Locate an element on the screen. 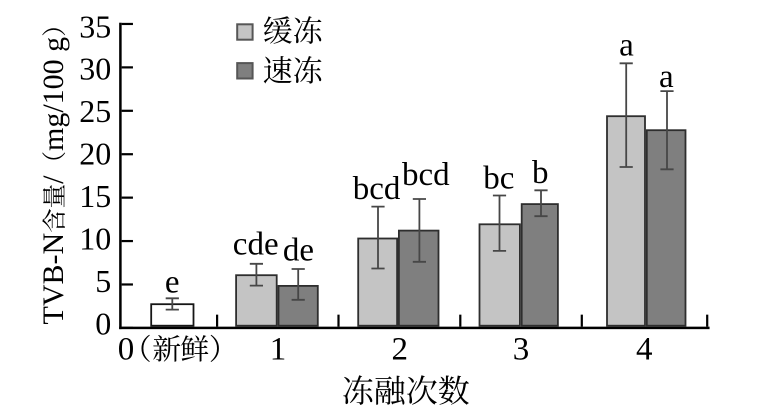 This screenshot has height=416, width=762. svg-text: e is located at coordinates (172, 283).